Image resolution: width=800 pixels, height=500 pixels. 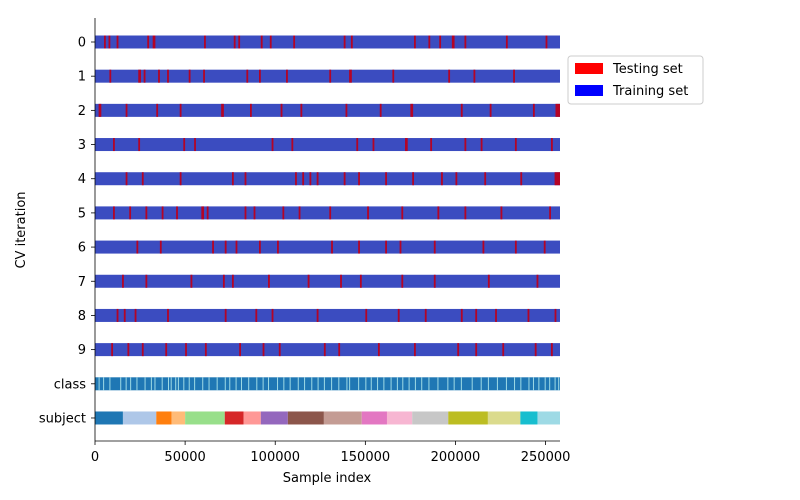 What do you see at coordinates (589, 90) in the screenshot?
I see `legend-swatch-training` at bounding box center [589, 90].